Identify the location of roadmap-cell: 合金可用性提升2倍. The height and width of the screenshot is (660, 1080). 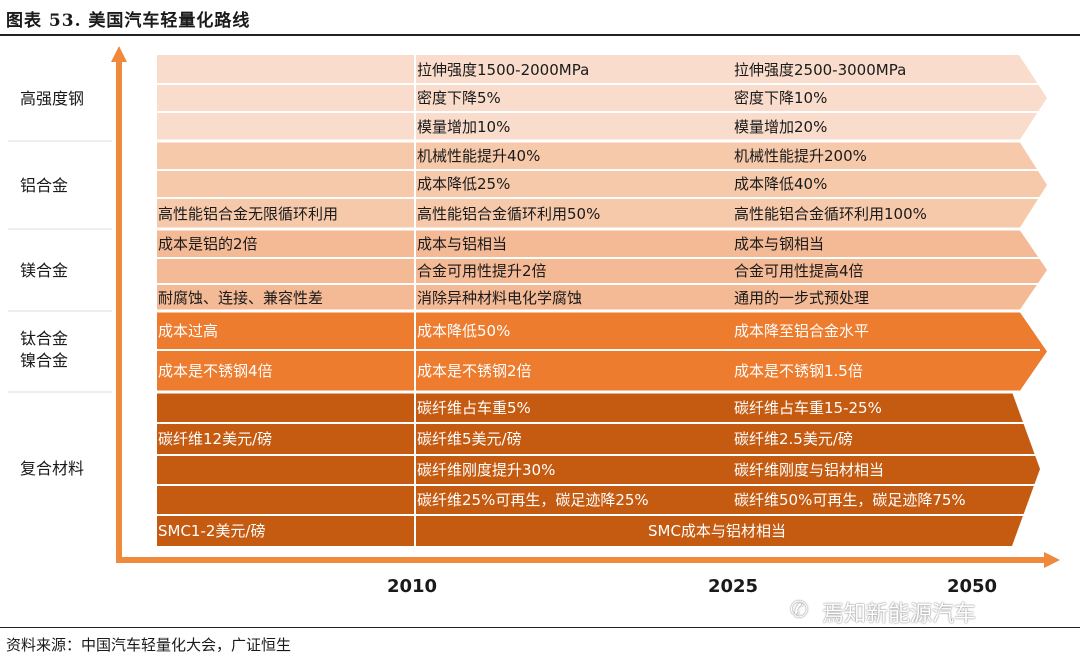
(482, 271).